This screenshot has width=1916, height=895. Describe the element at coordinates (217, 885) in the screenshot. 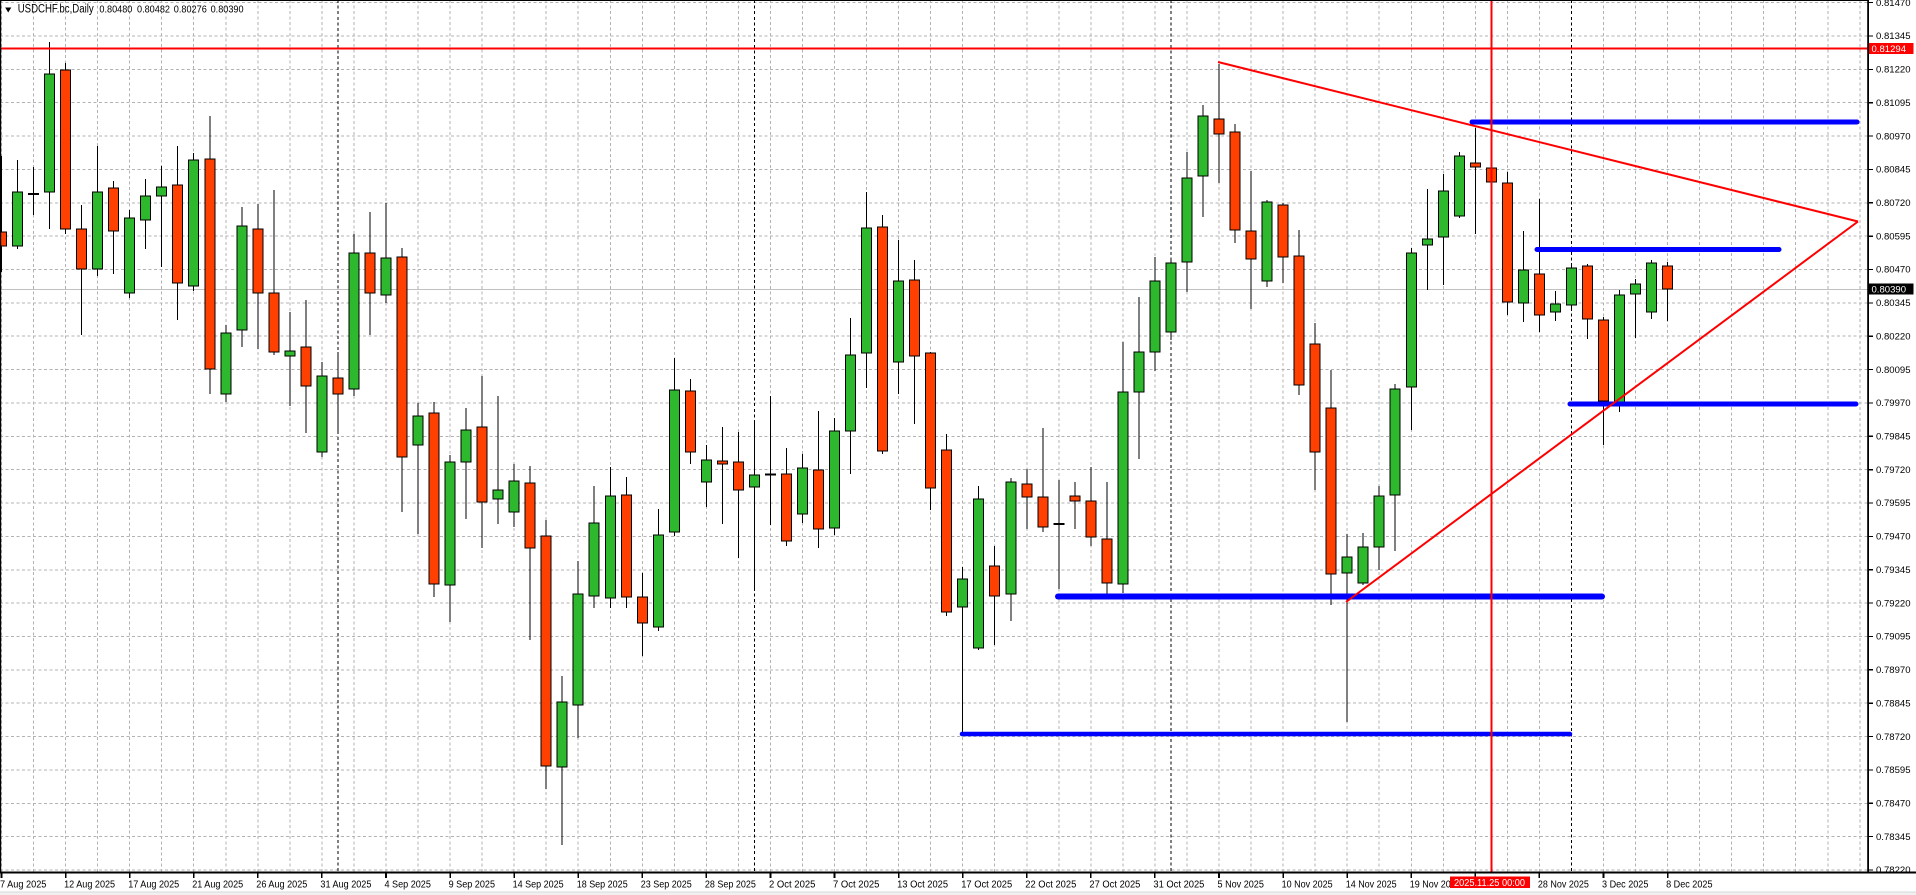

I see `svg-text: 21 Aug 2025` at that location.